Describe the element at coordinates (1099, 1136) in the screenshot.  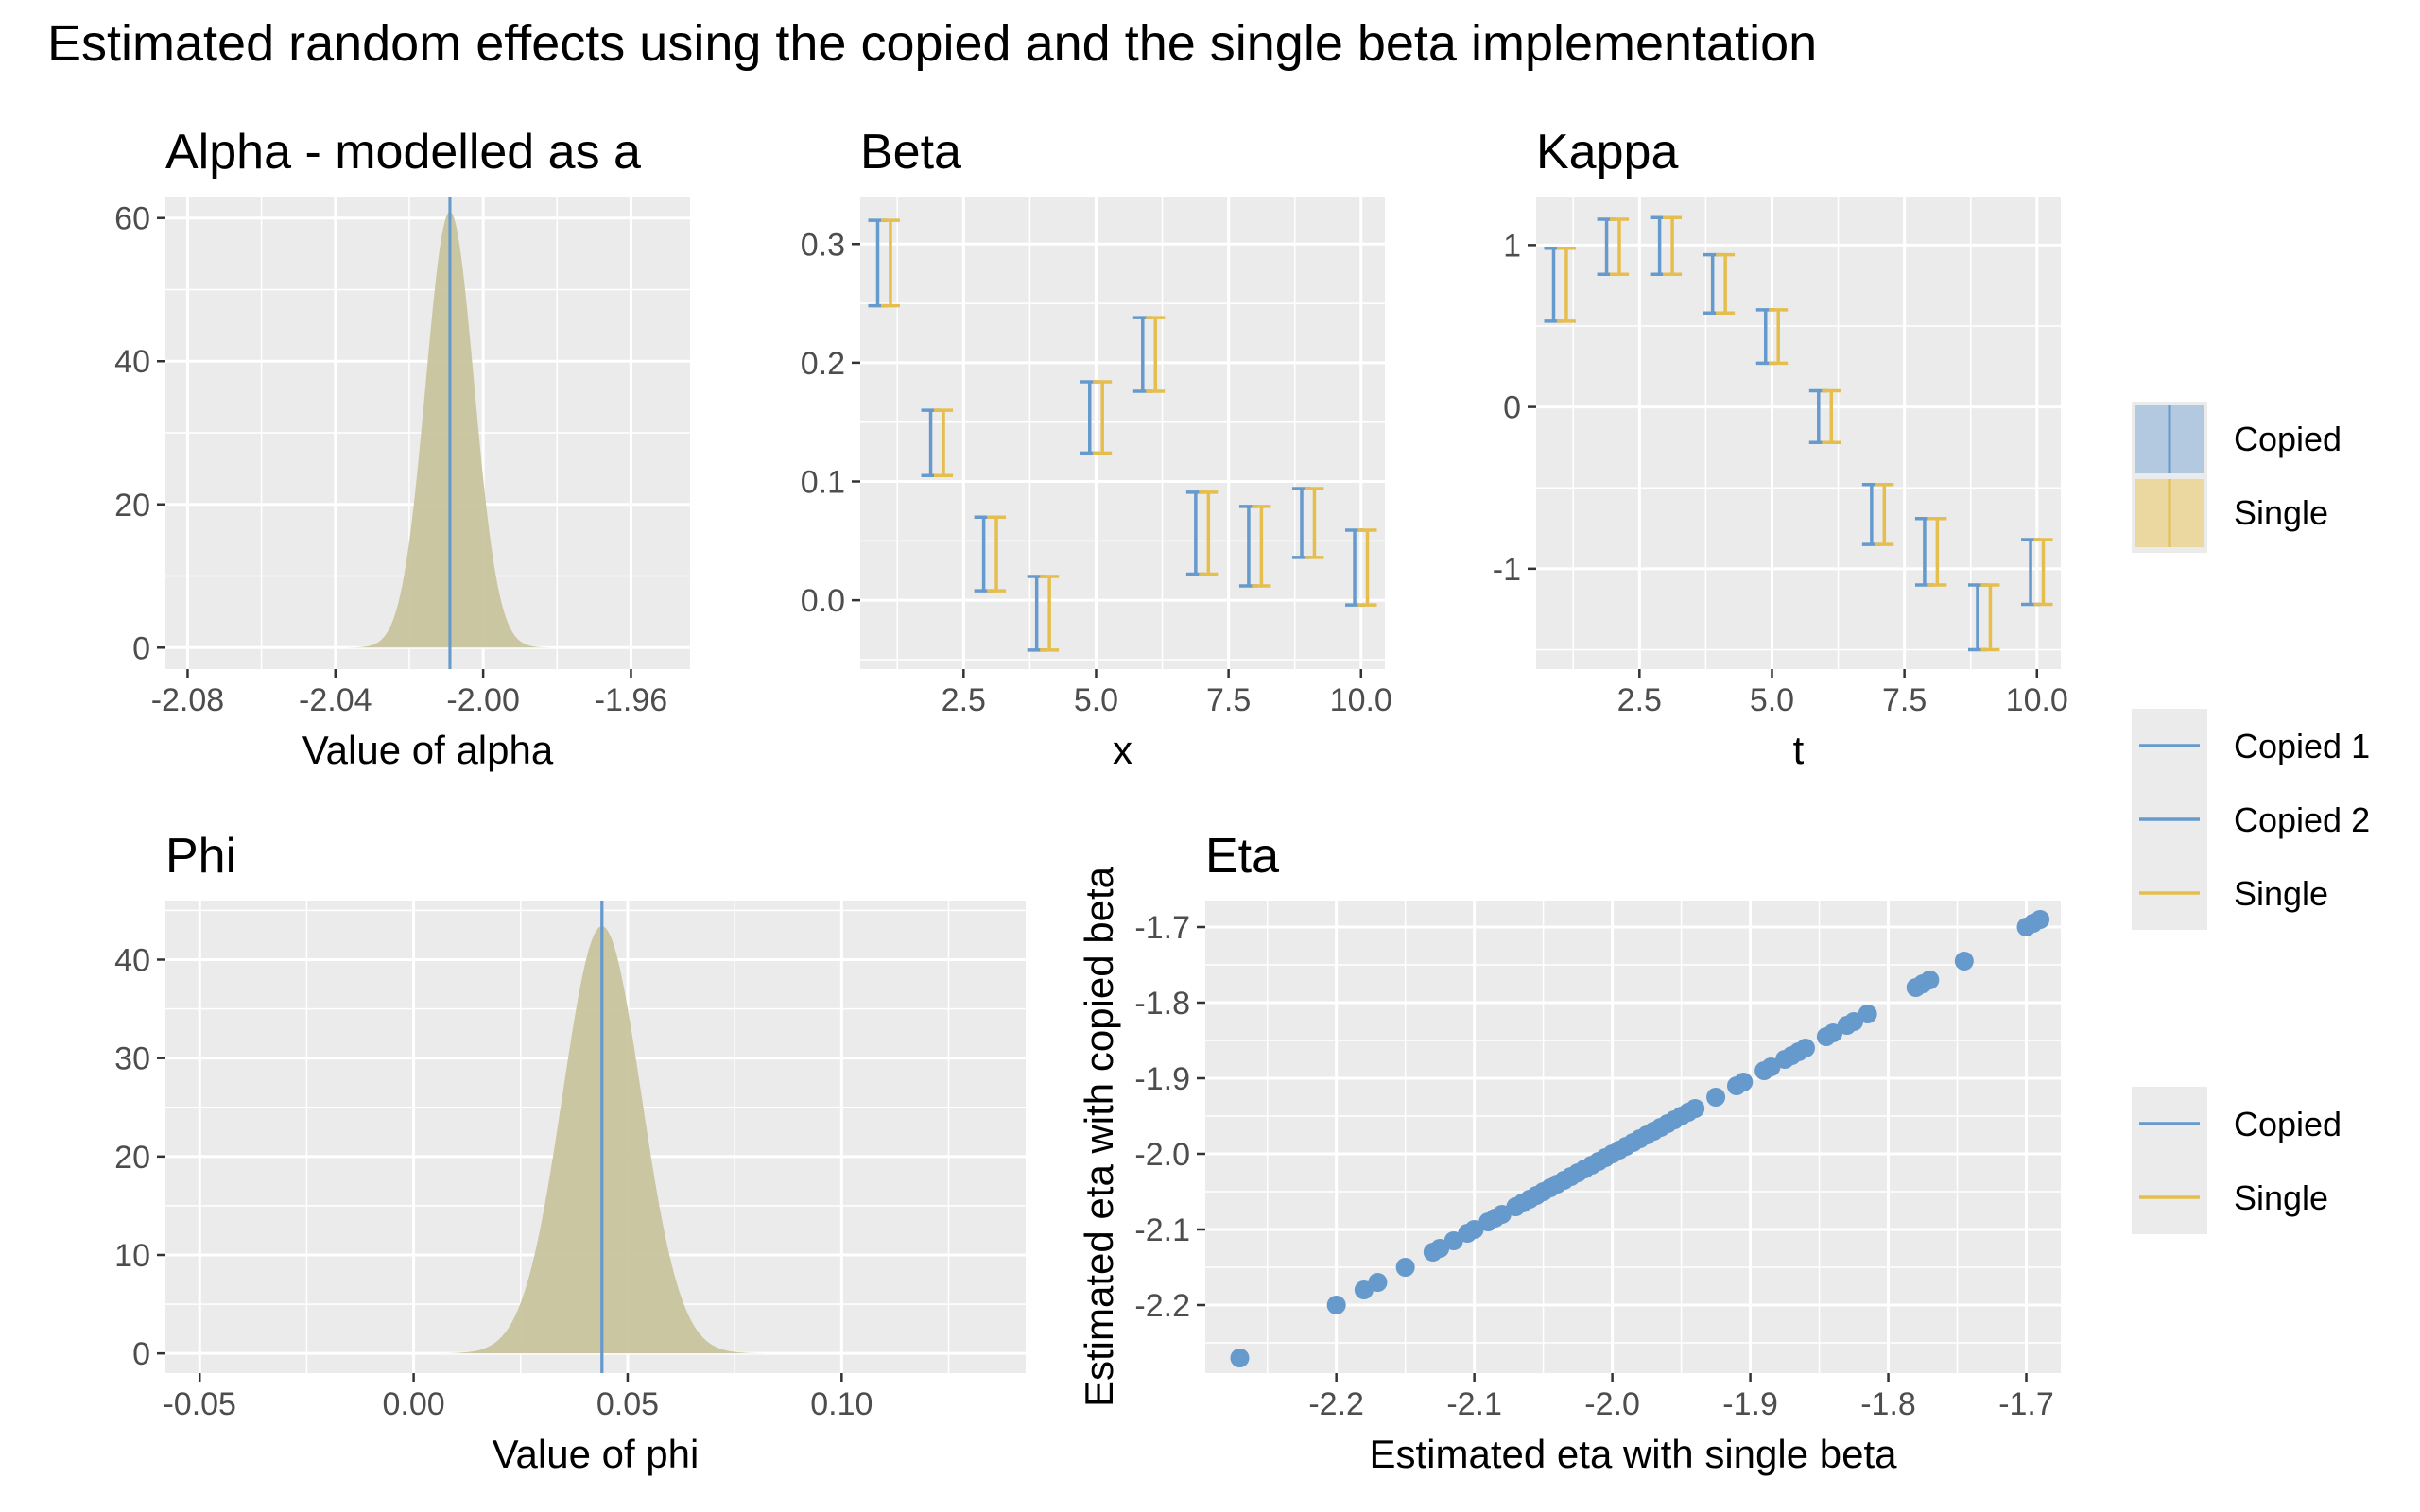
I see `y-axis-label: Estimated eta with copied beta` at that location.